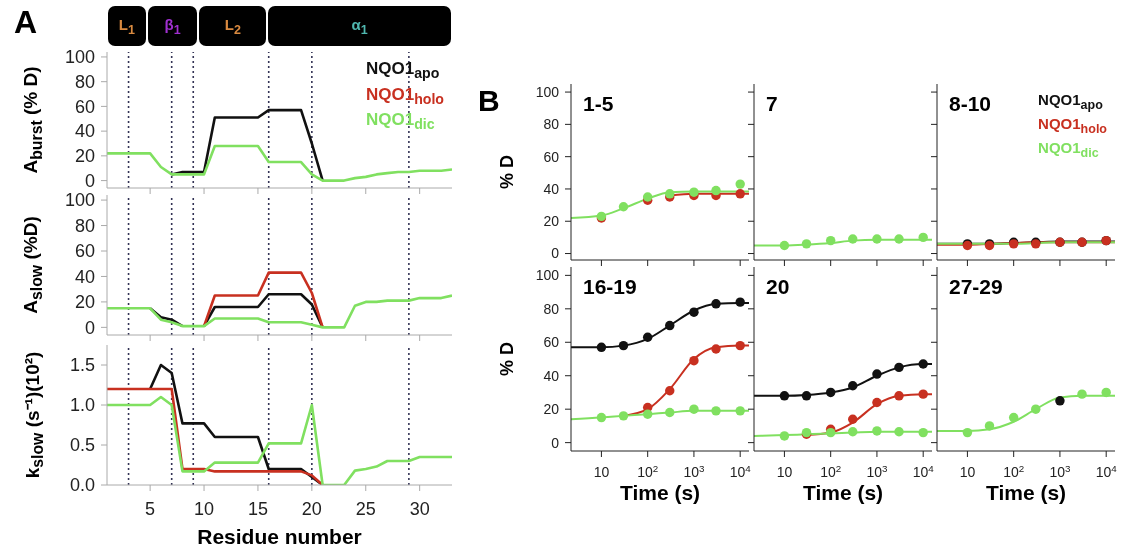 This screenshot has height=560, width=1133. I want to click on x-axis-title: Residue number, so click(279, 537).